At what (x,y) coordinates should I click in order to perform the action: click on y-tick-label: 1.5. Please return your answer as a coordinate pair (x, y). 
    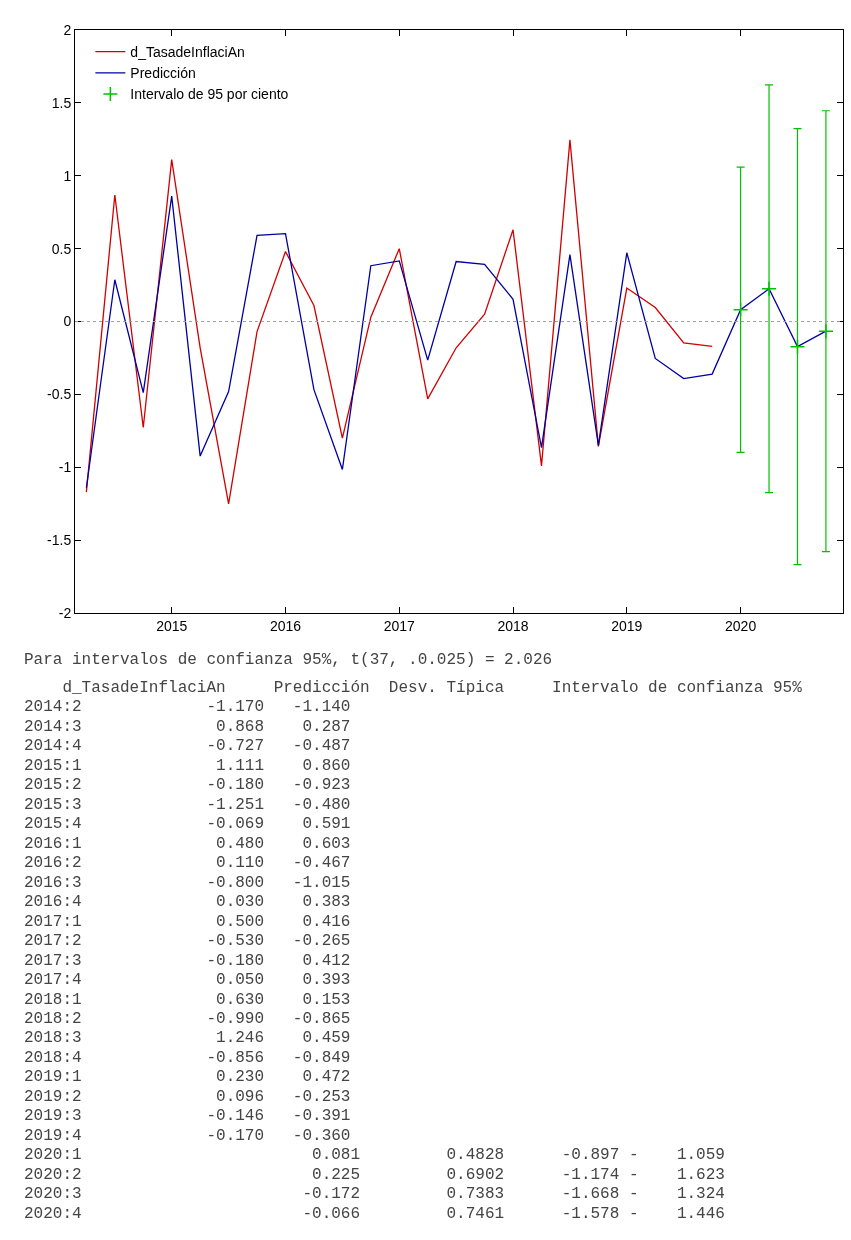
    Looking at the image, I should click on (61, 102).